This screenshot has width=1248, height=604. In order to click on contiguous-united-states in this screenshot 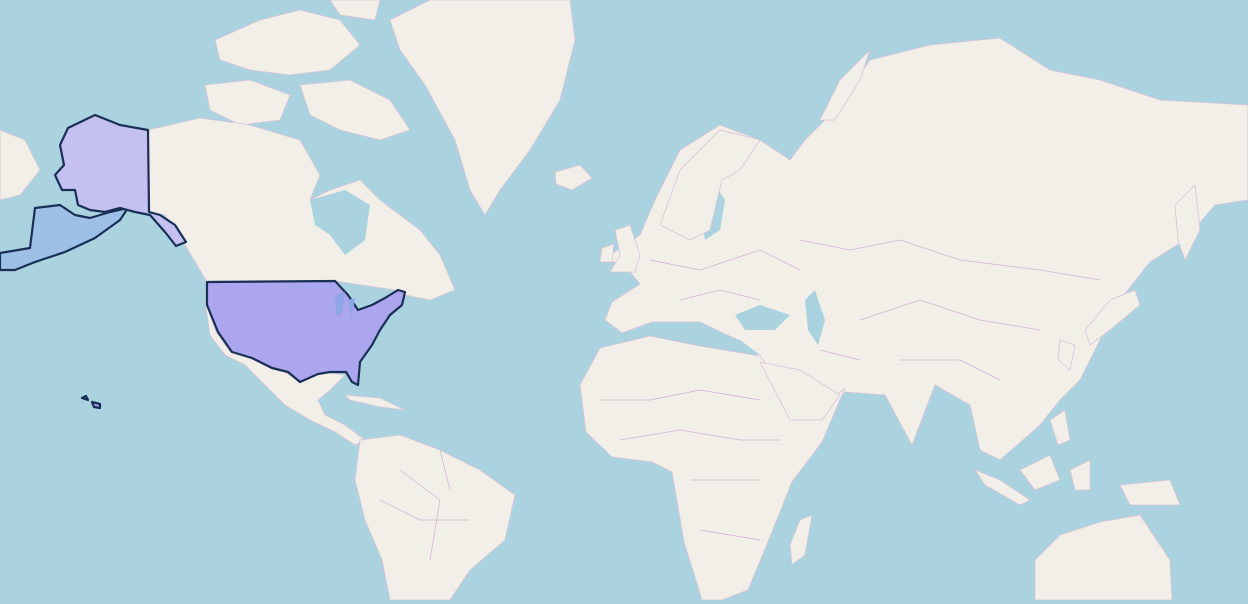, I will do `click(306, 333)`.